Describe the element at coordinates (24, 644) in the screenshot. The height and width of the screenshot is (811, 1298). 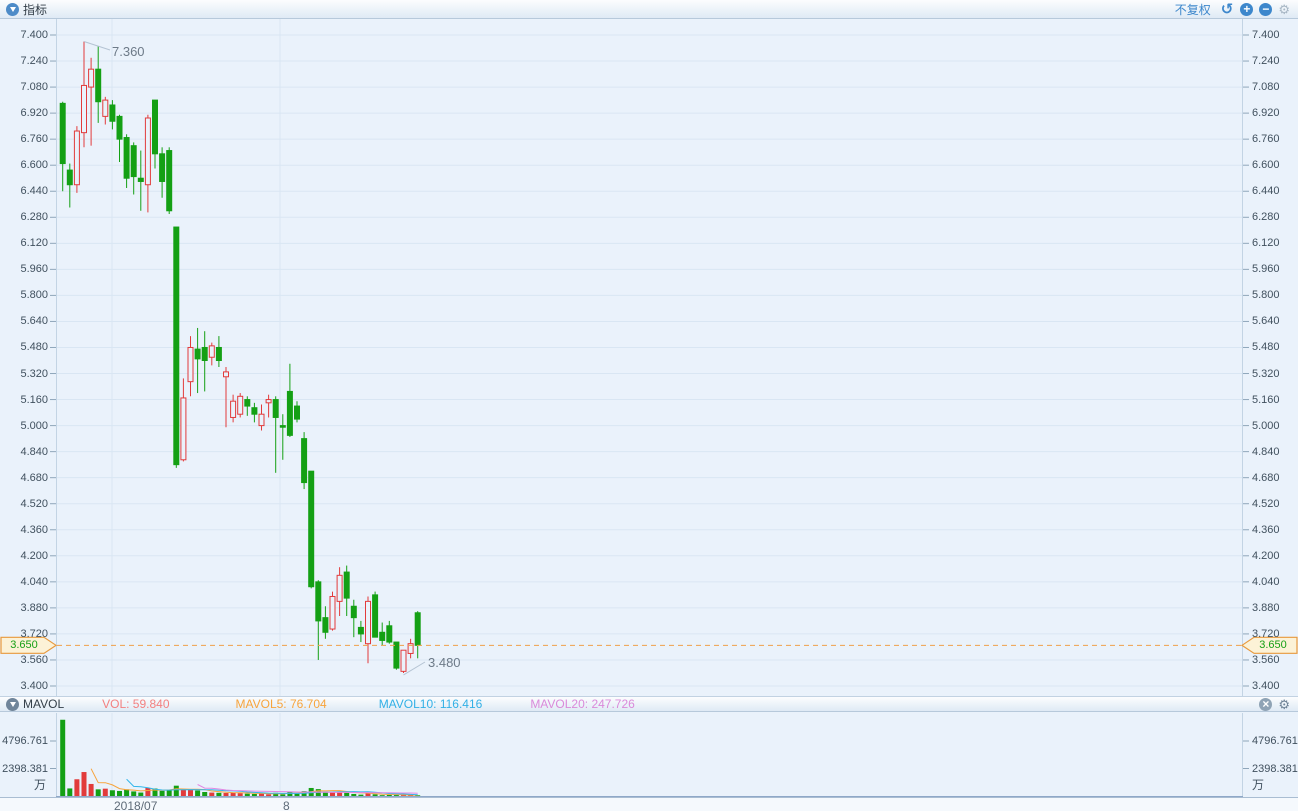
I see `latest-price-tag-left: 3.650` at that location.